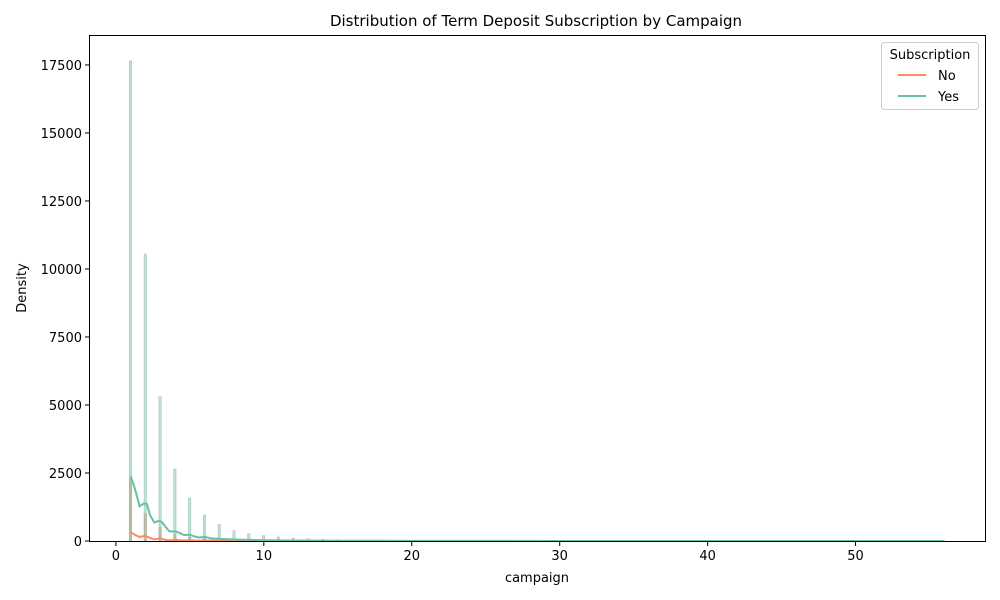 Image resolution: width=1000 pixels, height=600 pixels. Describe the element at coordinates (61, 270) in the screenshot. I see `y-tick-label: 10000` at that location.